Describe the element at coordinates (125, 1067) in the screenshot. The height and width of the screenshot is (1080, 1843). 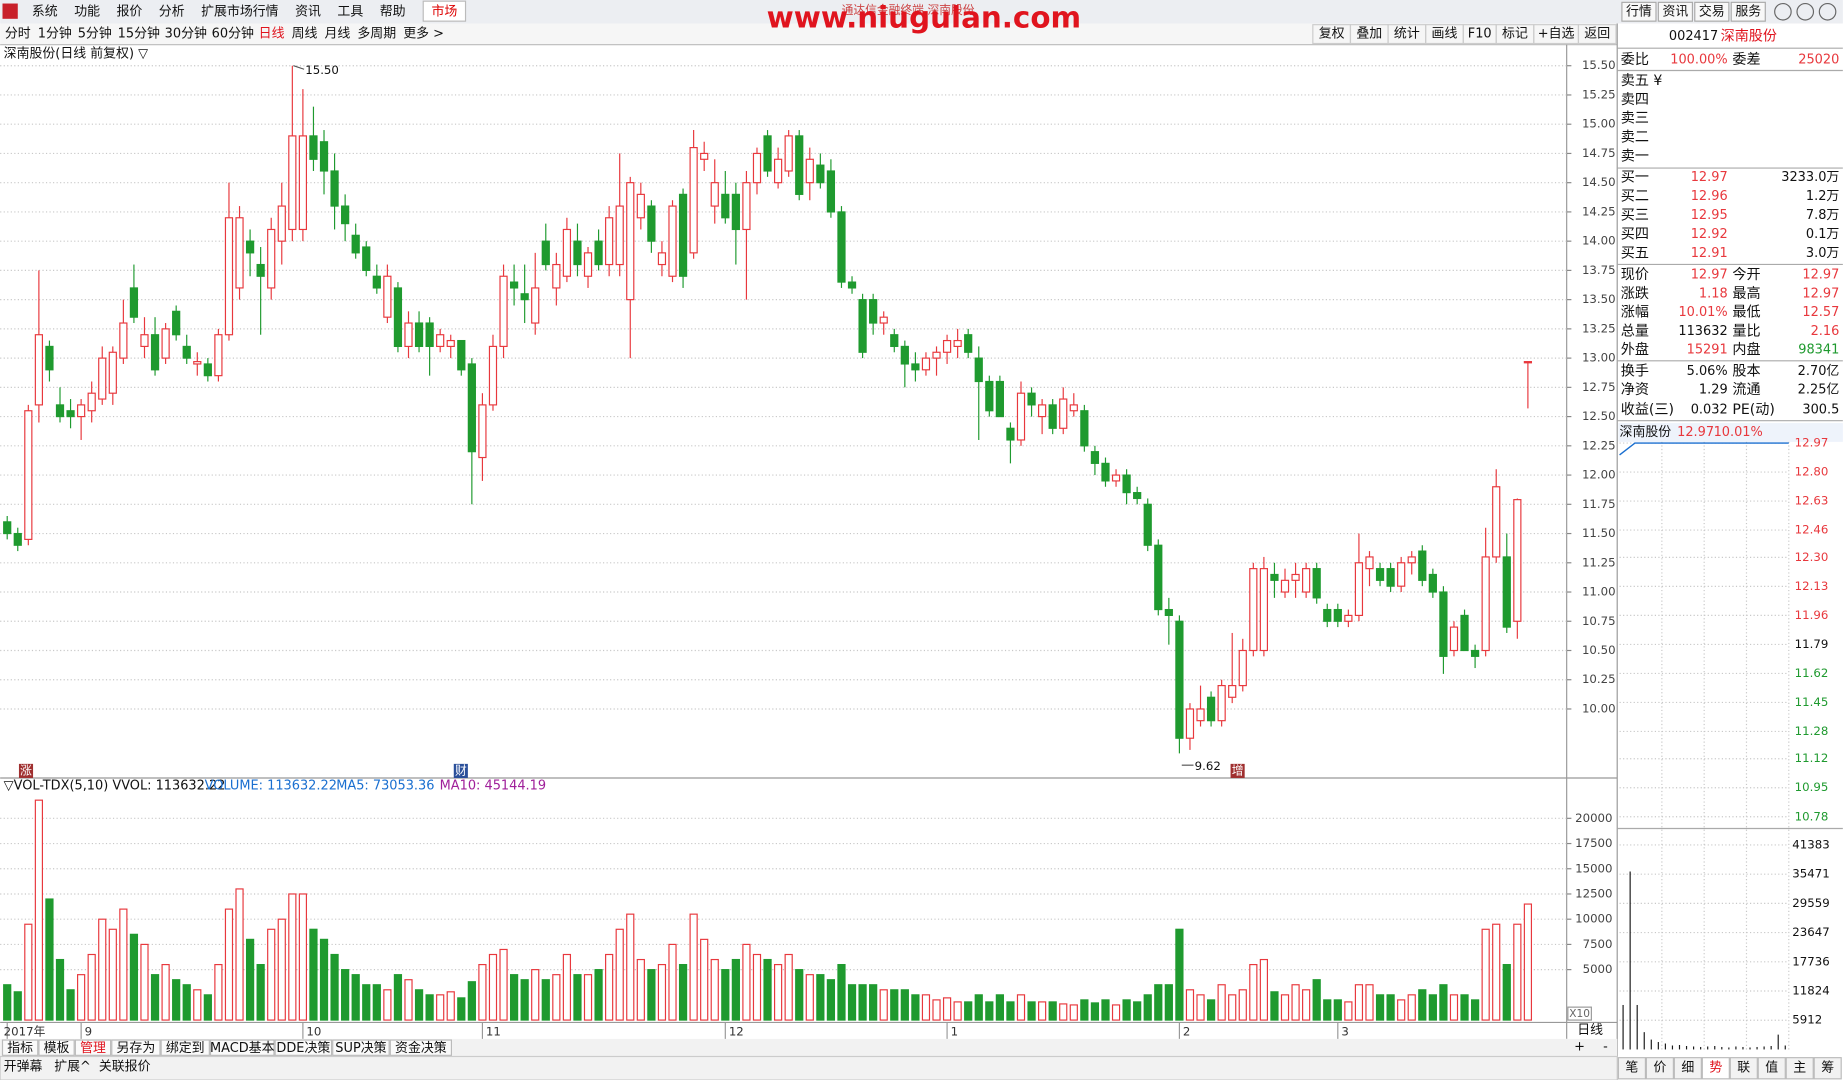
I see `status-item: 关联报价` at that location.